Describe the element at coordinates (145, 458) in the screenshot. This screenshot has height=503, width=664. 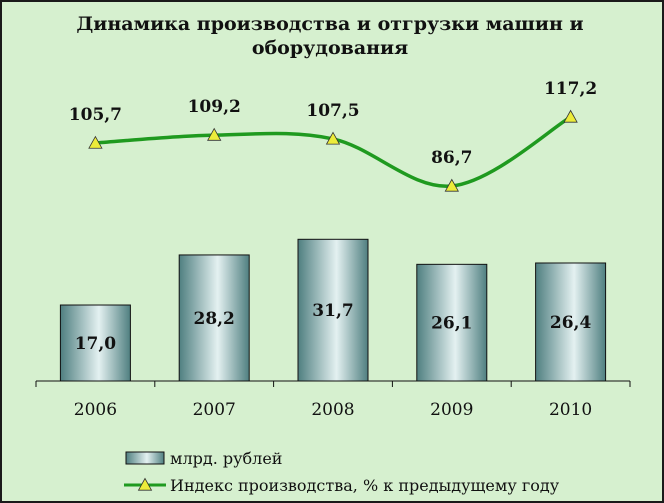
I see `legend-bar-swatch` at that location.